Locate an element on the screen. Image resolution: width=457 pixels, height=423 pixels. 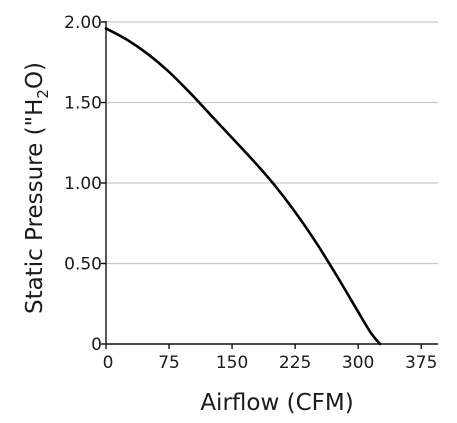
y-axis-title-subscript: 2 is located at coordinates (43, 94).